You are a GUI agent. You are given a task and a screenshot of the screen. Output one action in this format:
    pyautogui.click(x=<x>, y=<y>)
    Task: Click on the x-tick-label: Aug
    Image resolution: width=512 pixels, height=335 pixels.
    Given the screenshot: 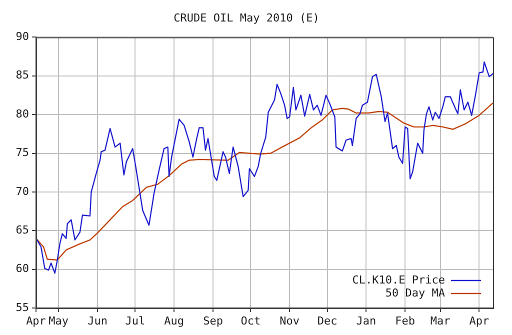 What is the action you would take?
    pyautogui.click(x=174, y=321)
    